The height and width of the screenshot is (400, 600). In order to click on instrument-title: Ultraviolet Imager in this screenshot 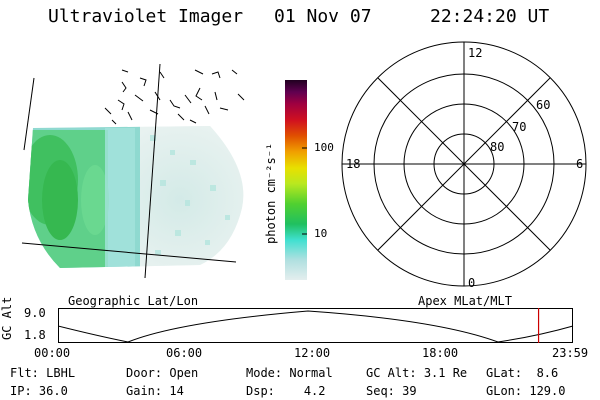, I will do `click(146, 16)`.